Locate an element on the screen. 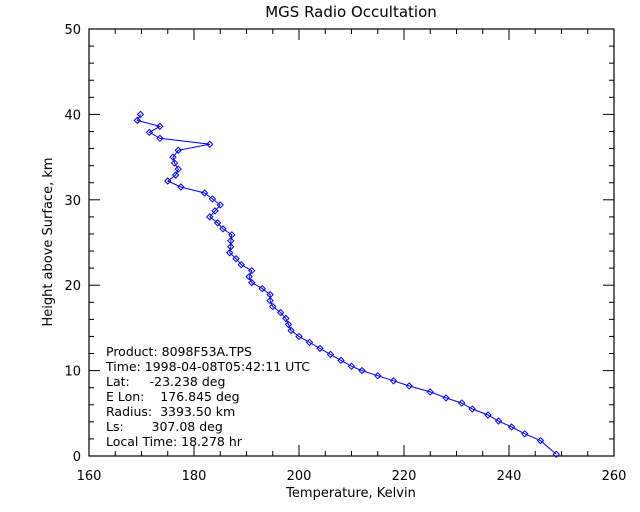  info-lat: Lat: -23.238 deg is located at coordinates (165, 381).